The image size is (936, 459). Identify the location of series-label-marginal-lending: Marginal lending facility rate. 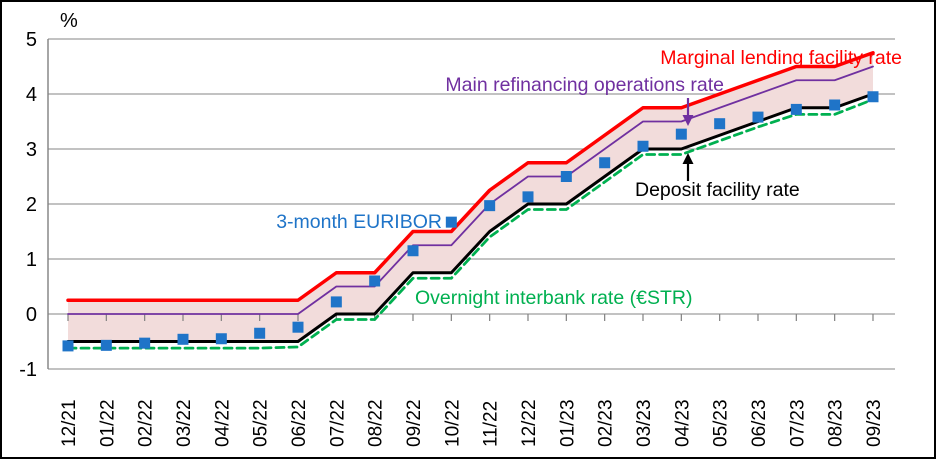
(781, 58).